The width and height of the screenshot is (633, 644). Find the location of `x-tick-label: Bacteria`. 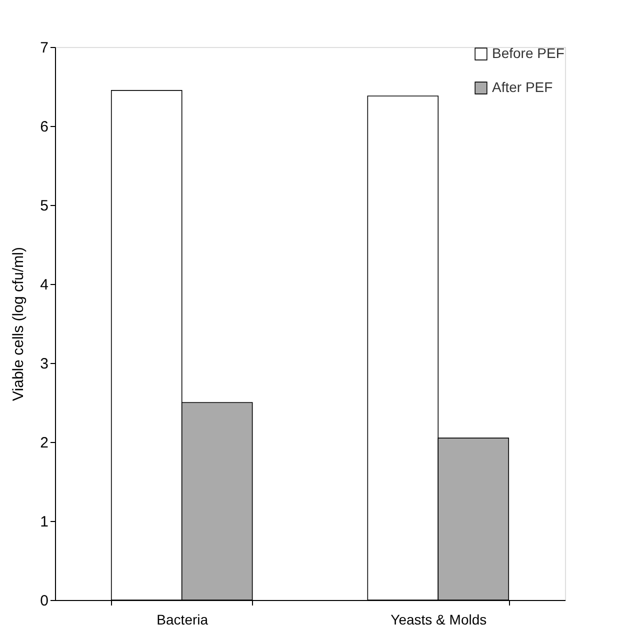

x-tick-label: Bacteria is located at coordinates (182, 620).